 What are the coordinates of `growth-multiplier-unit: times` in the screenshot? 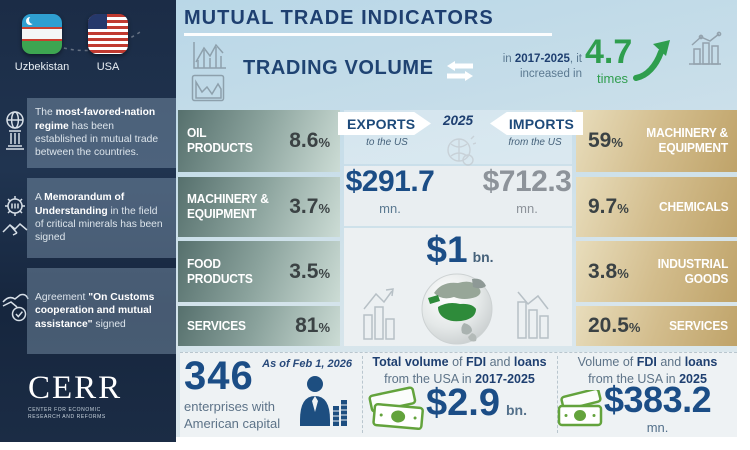 It's located at (613, 78).